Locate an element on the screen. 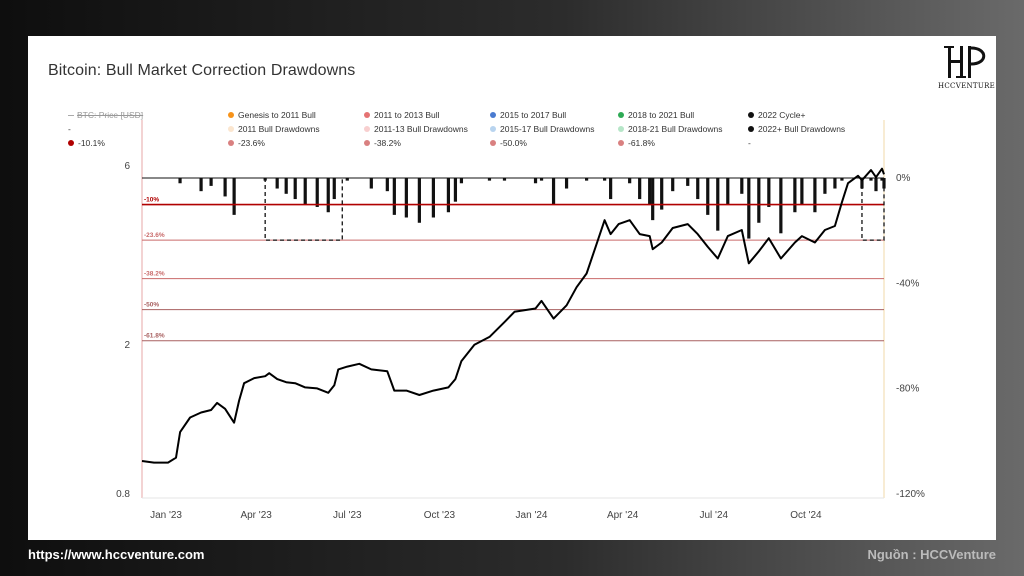 This screenshot has height=576, width=1024. x-axis-tick-label: Oct '24 is located at coordinates (806, 515).